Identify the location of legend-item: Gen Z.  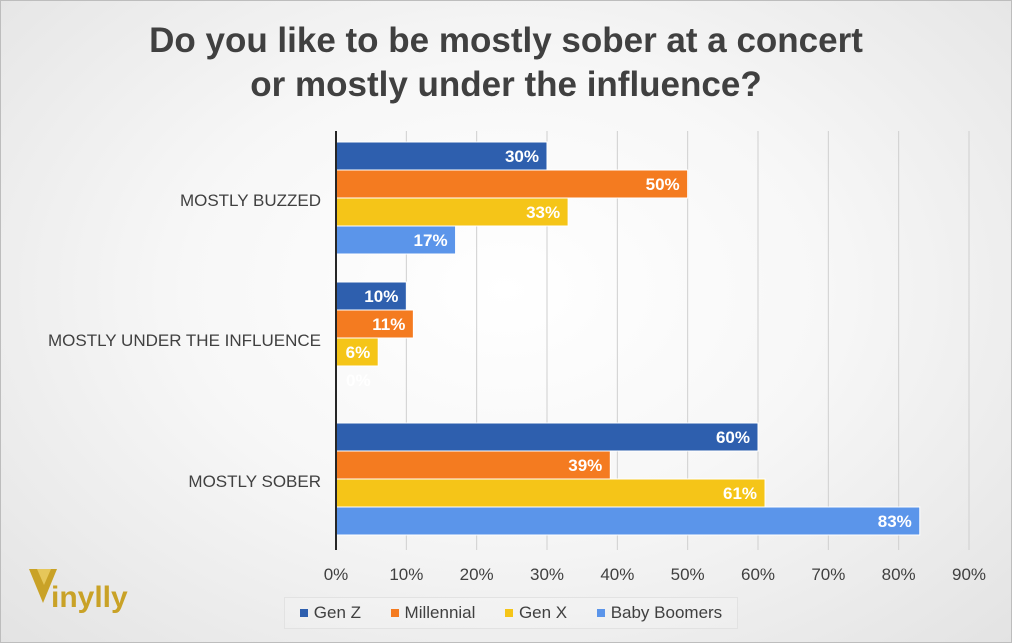
(330, 613).